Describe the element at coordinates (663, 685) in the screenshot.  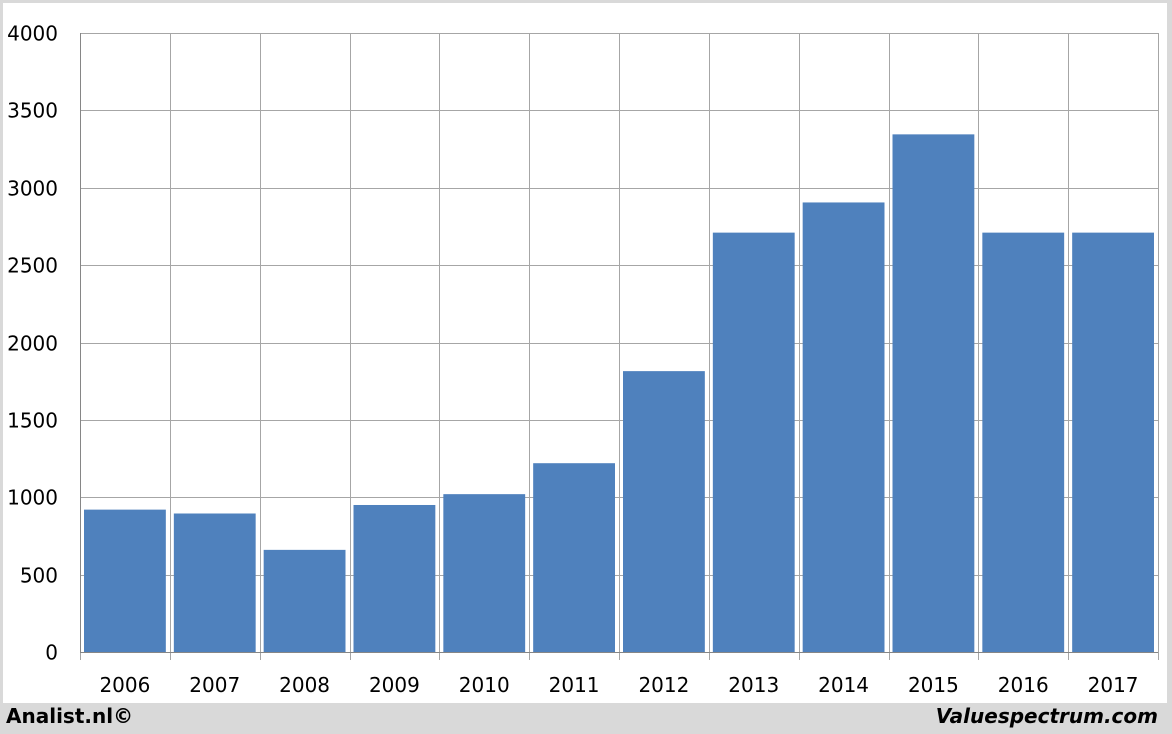
I see `x-tick-label: 2012` at that location.